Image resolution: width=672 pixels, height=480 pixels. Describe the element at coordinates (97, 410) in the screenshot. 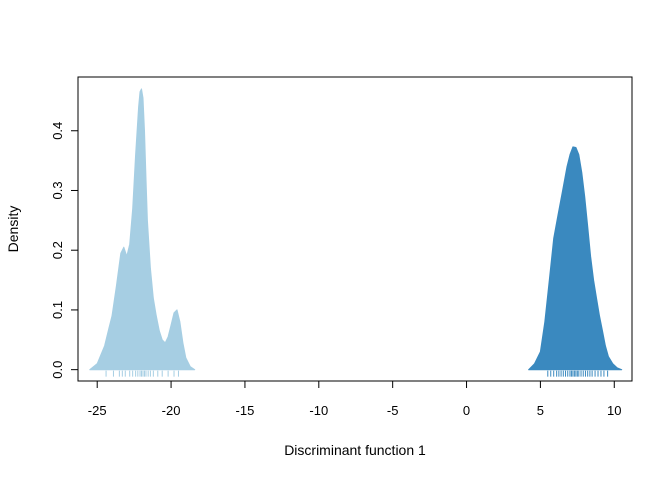

I see `x-tick-label-0: -25` at that location.